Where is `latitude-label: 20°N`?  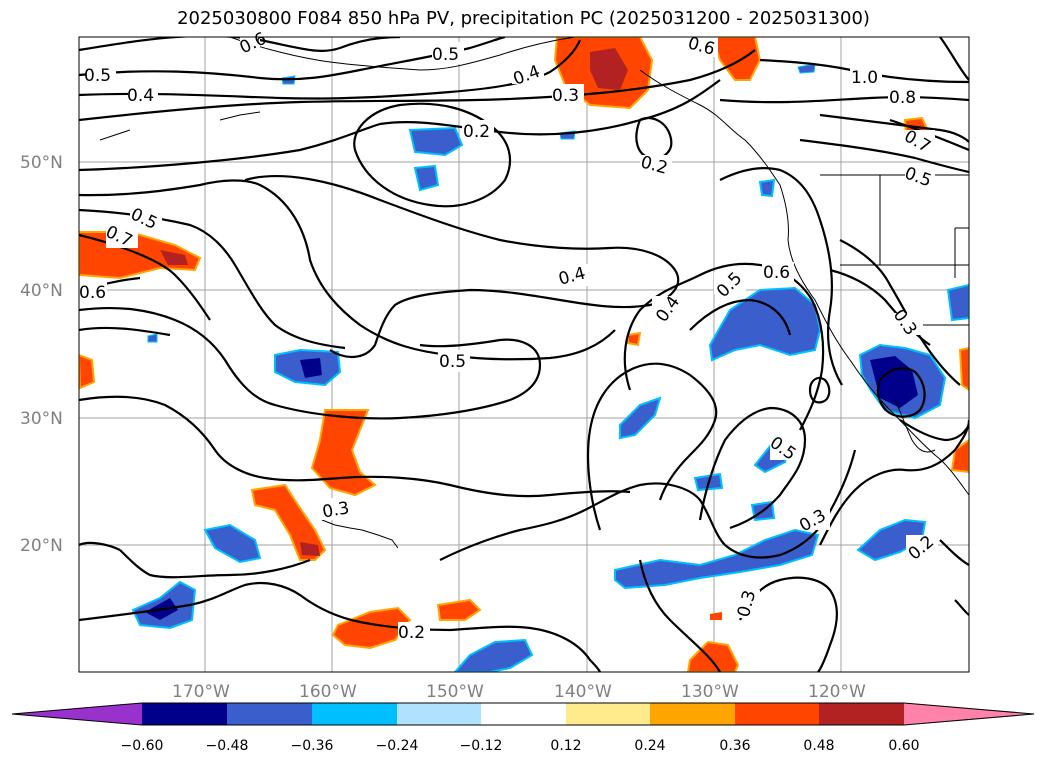 latitude-label: 20°N is located at coordinates (41, 546).